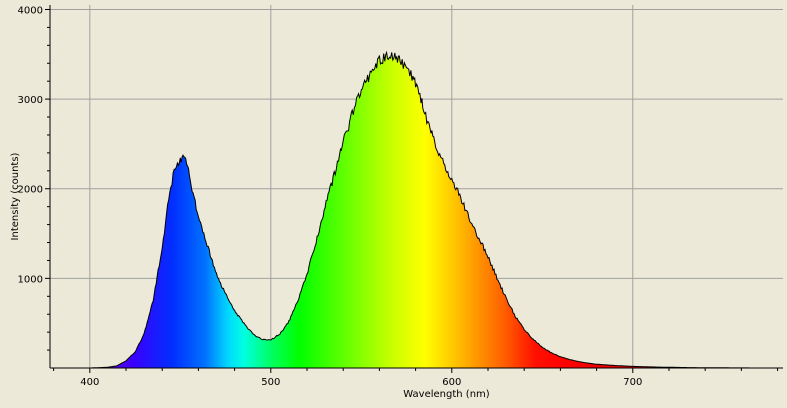 This screenshot has width=787, height=408. Describe the element at coordinates (30, 10) in the screenshot. I see `y-tick-label: 4000` at that location.